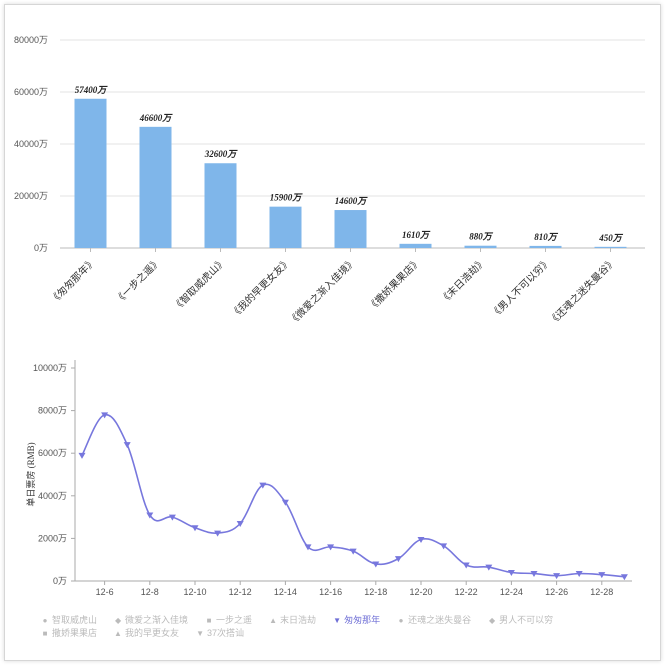 The width and height of the screenshot is (665, 665). Describe the element at coordinates (526, 620) in the screenshot. I see `legend-label: 男人不可以穷` at that location.